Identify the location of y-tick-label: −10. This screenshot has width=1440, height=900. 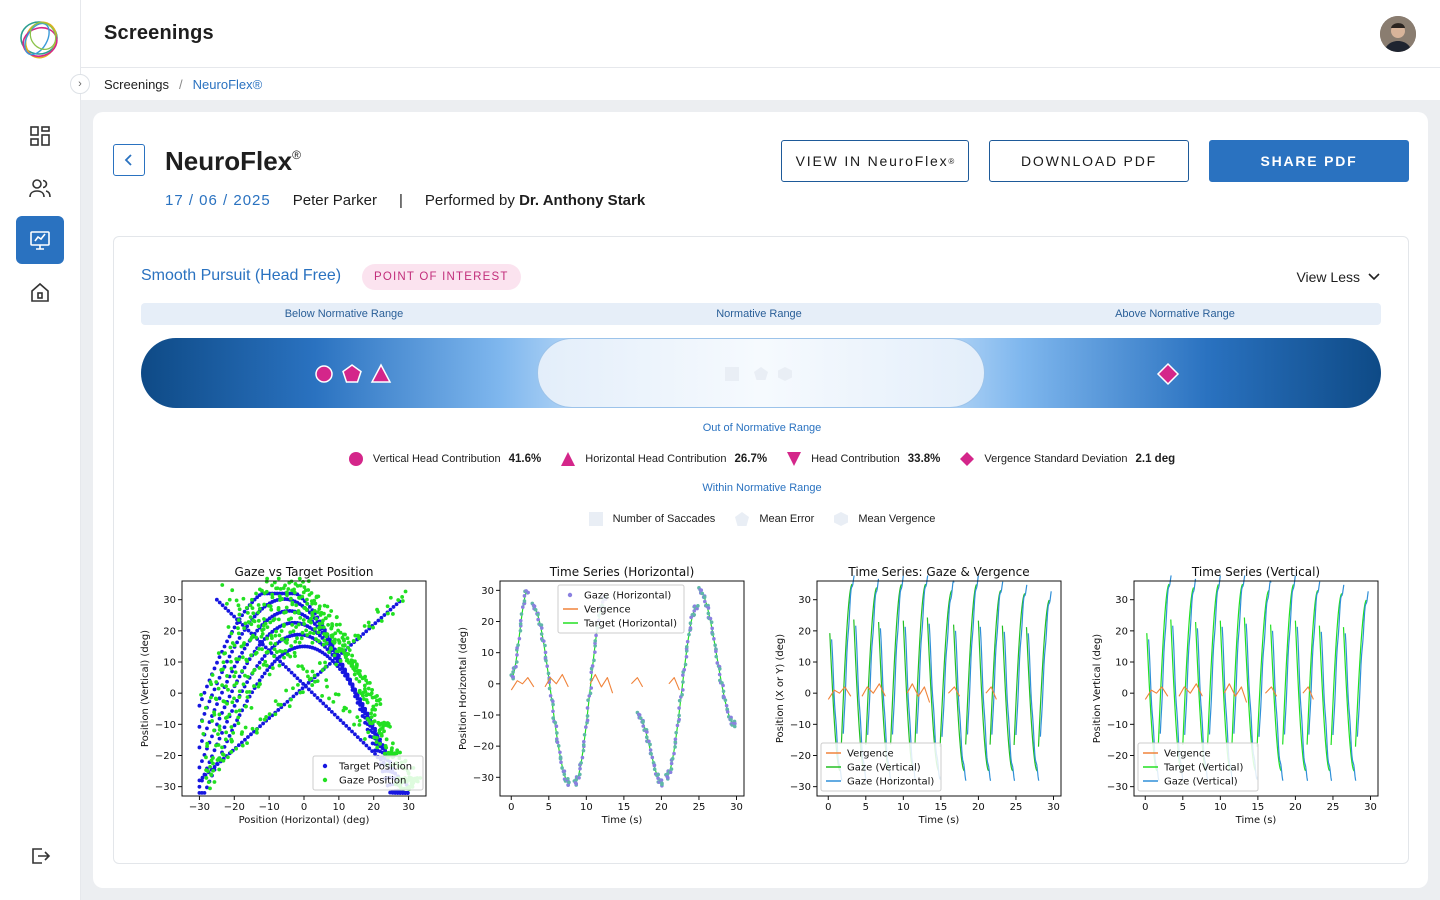
(165, 725).